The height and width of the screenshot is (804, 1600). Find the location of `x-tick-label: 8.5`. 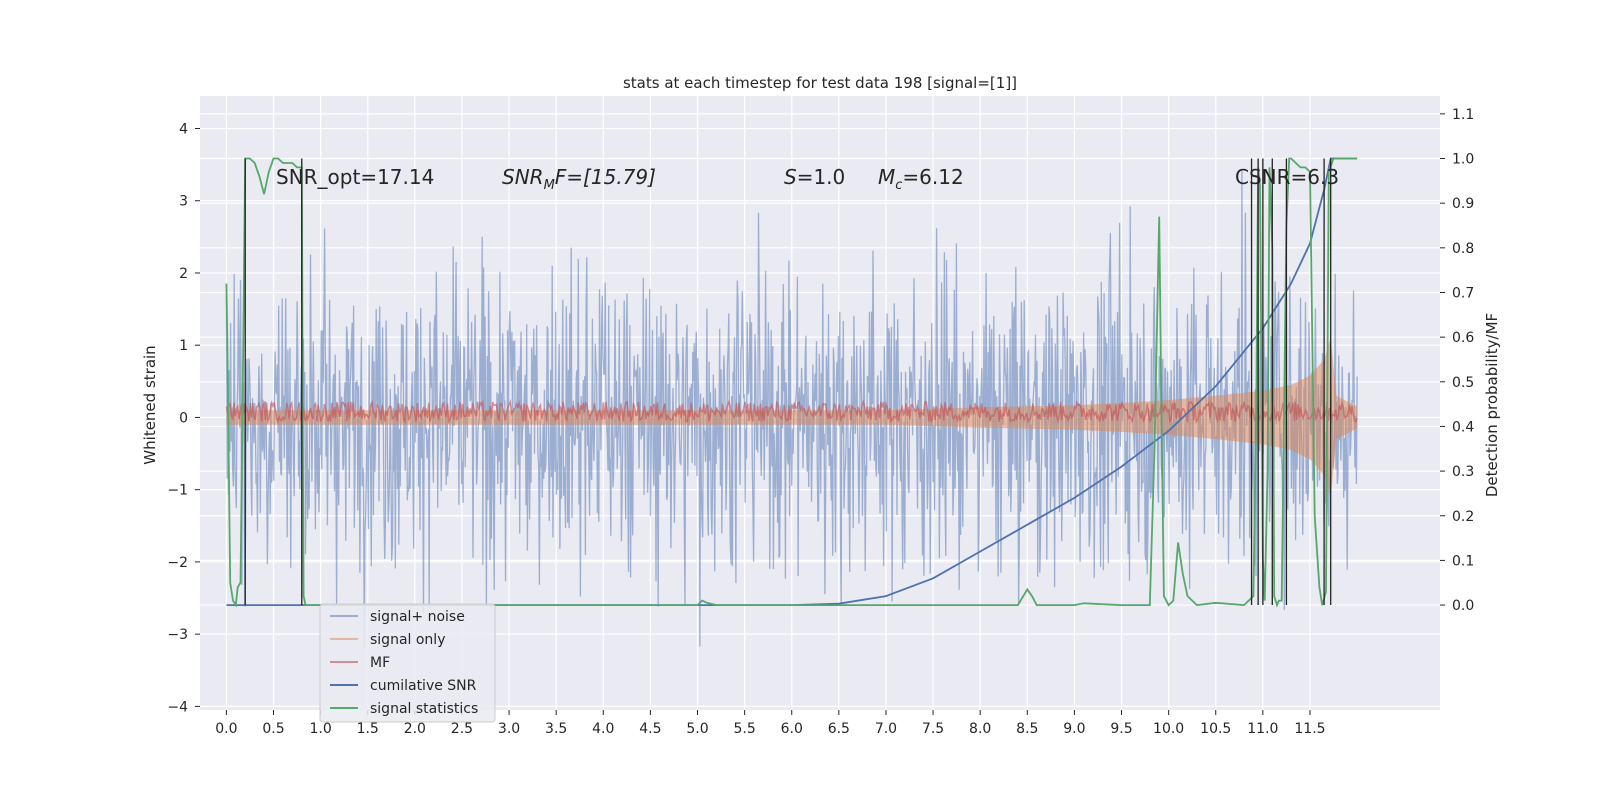

x-tick-label: 8.5 is located at coordinates (1027, 729).